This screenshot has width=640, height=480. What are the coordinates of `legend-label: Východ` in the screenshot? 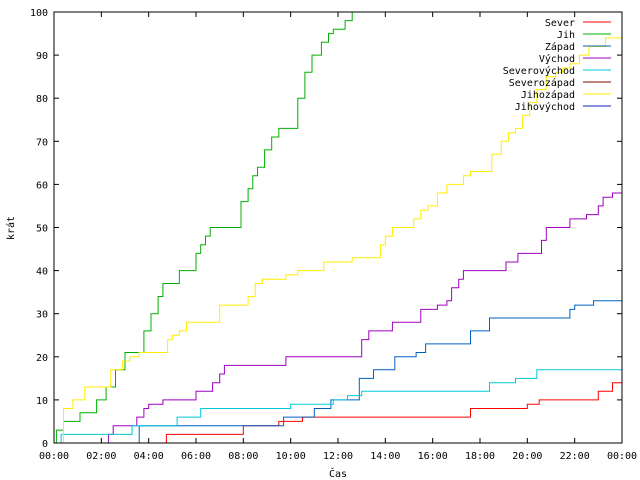 It's located at (557, 59).